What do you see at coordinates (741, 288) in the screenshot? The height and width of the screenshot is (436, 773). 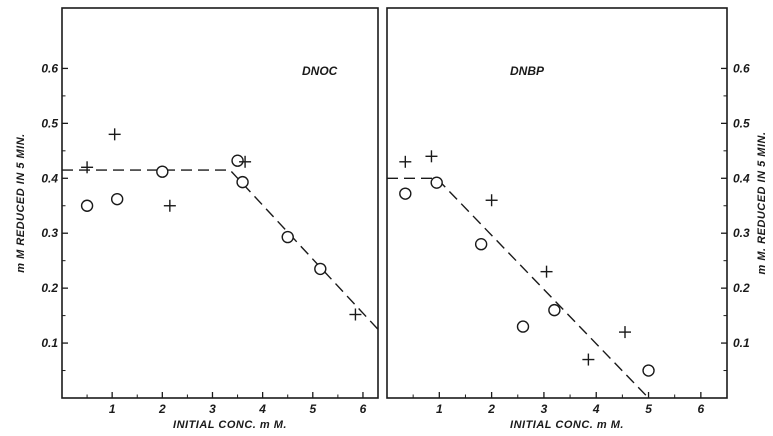 I see `dnbp-y-tick-label: 0.2` at bounding box center [741, 288].